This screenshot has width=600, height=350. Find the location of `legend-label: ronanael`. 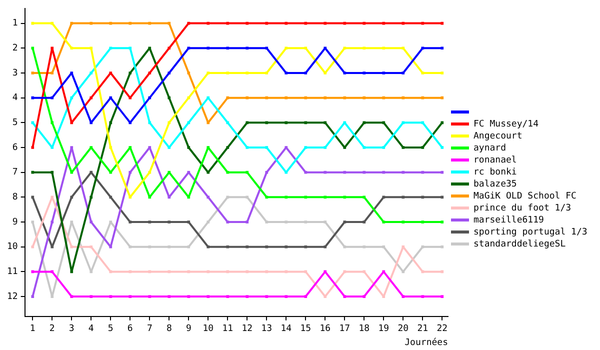

legend-label: ronanael is located at coordinates (495, 160).